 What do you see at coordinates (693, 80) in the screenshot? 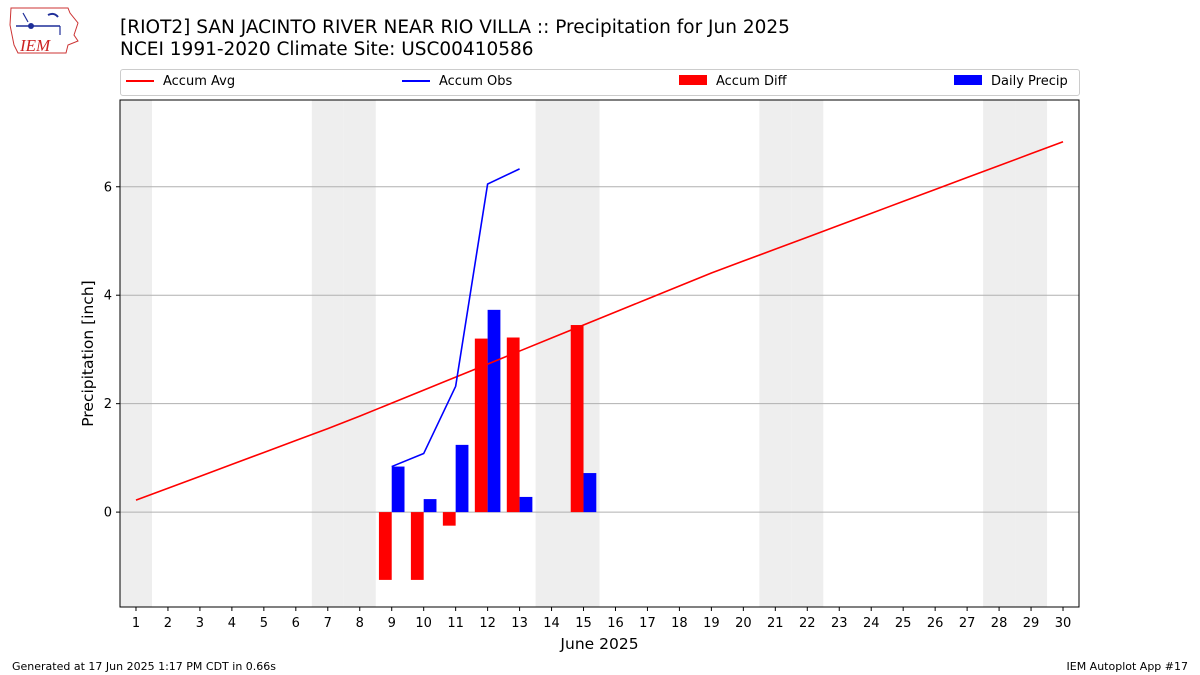
I see `legend-swatch-accum-diff` at bounding box center [693, 80].